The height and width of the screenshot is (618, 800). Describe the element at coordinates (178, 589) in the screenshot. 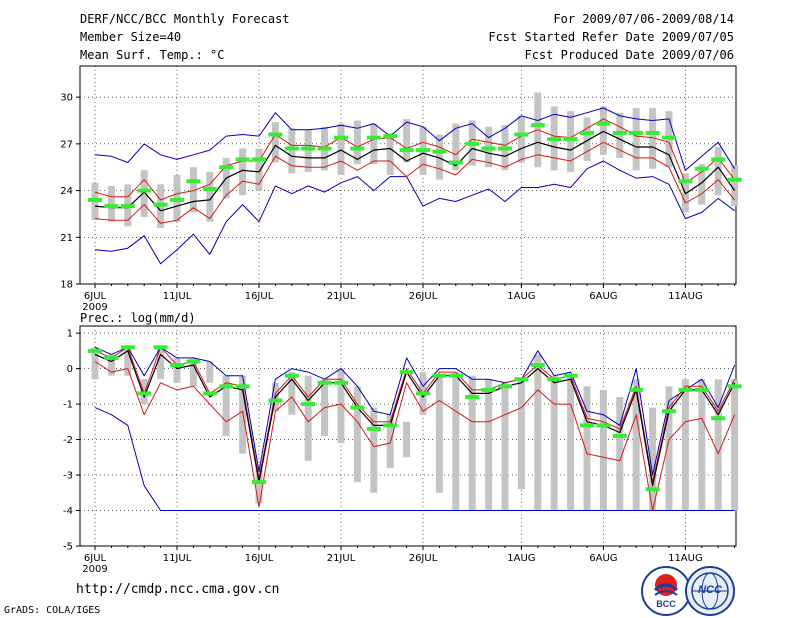

I see `source-url: http://cmdp.ncc.cma.gov.cn` at that location.